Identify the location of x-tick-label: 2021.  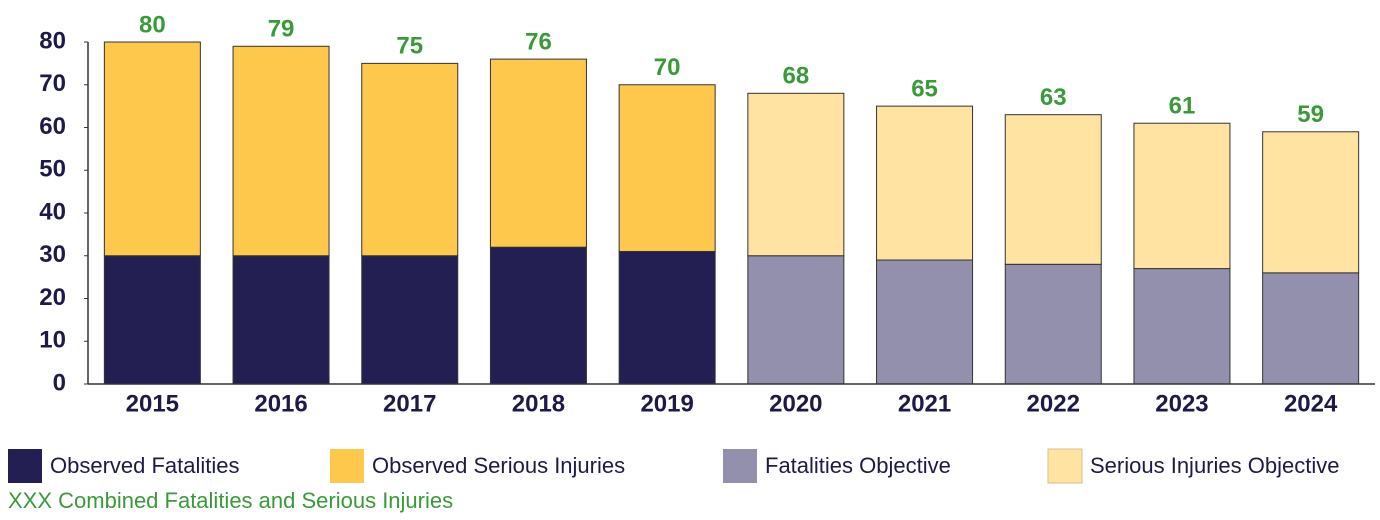
(924, 403).